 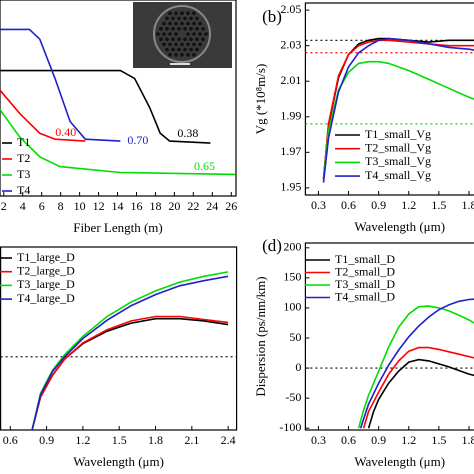 I want to click on x-tick-label: 1.5, so click(x=438, y=440).